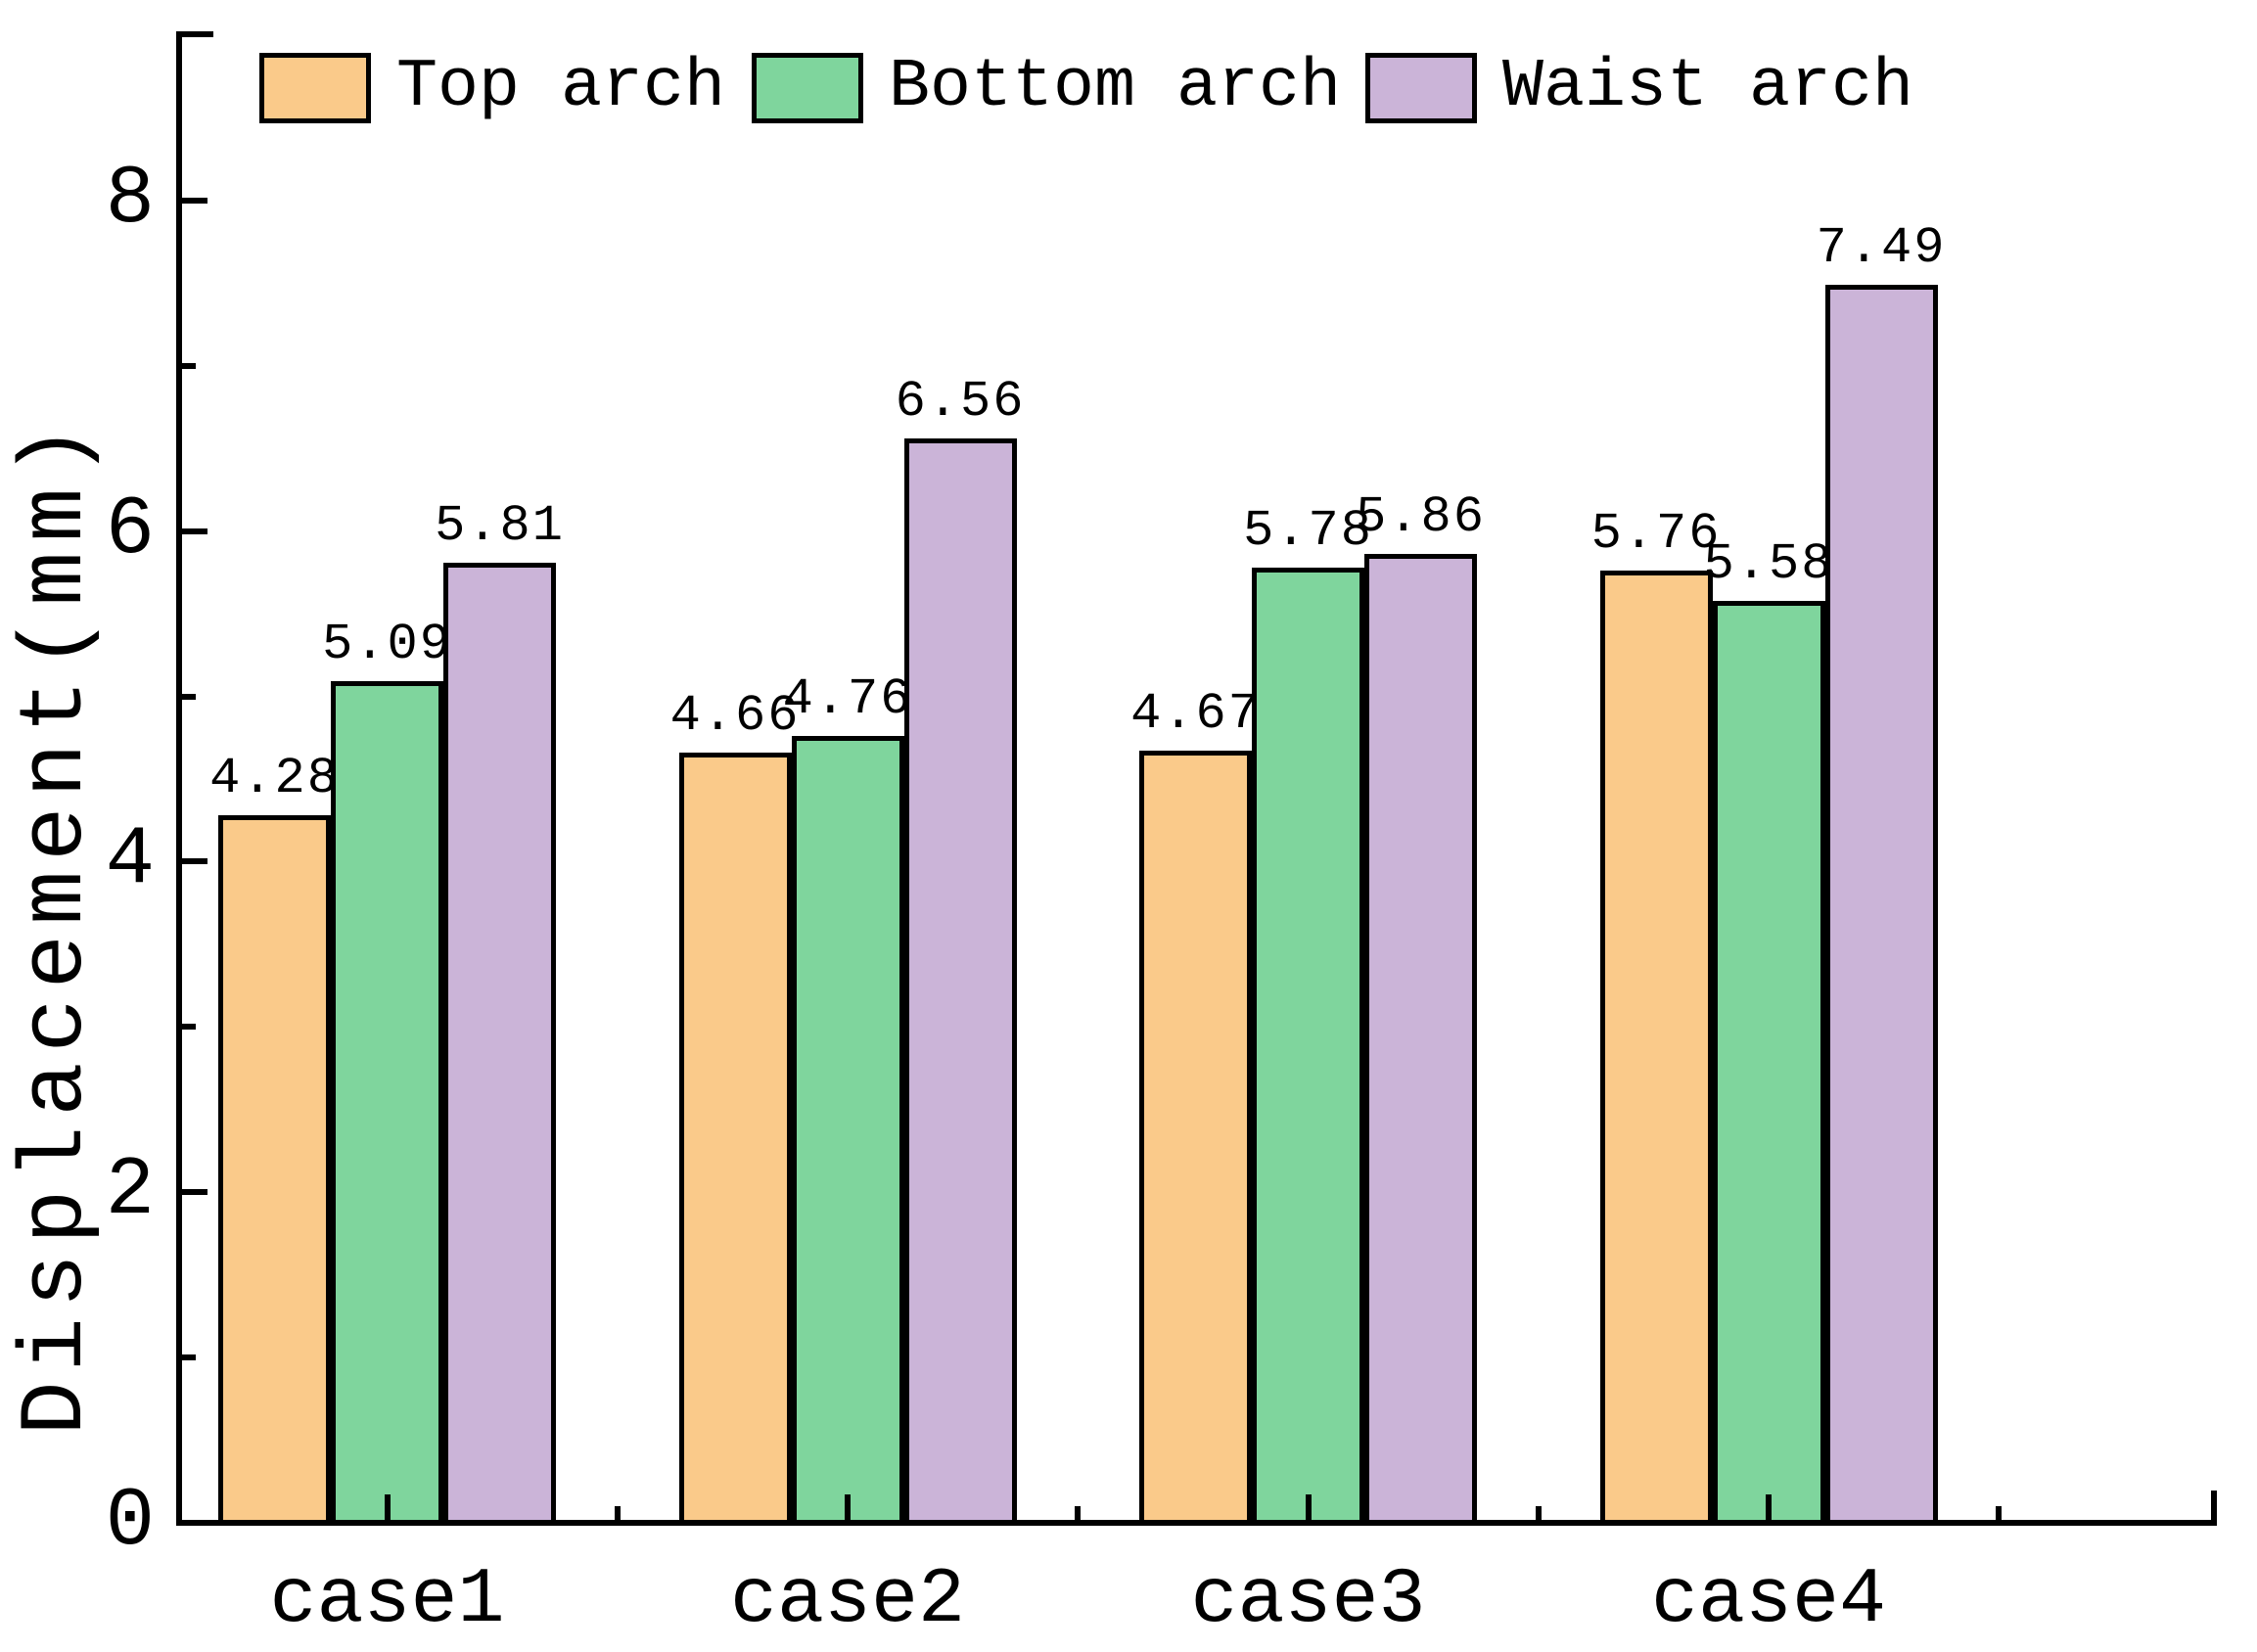 This screenshot has width=2257, height=1652. I want to click on bar-top-arch-case4, so click(1656, 1048).